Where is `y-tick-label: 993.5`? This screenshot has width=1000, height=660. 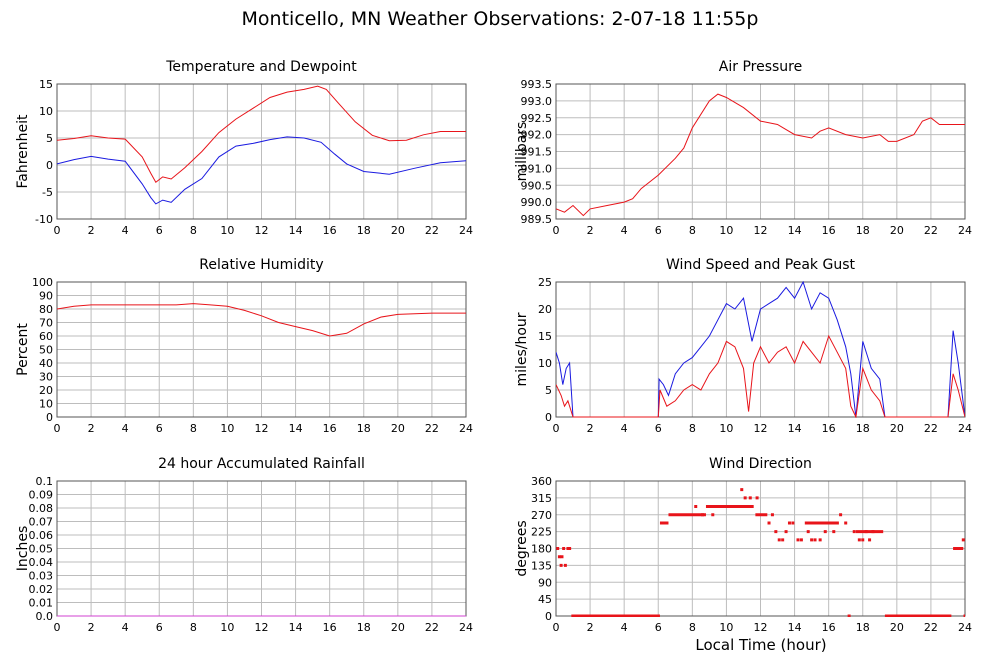 y-tick-label: 993.5 is located at coordinates (537, 84).